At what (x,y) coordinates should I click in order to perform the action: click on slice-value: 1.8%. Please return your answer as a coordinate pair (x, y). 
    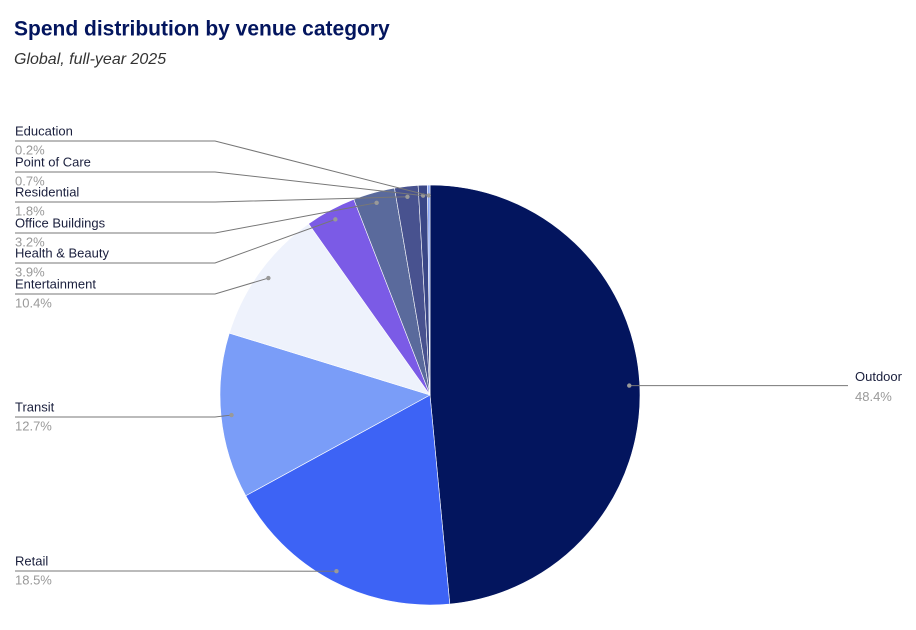
    Looking at the image, I should click on (30, 210).